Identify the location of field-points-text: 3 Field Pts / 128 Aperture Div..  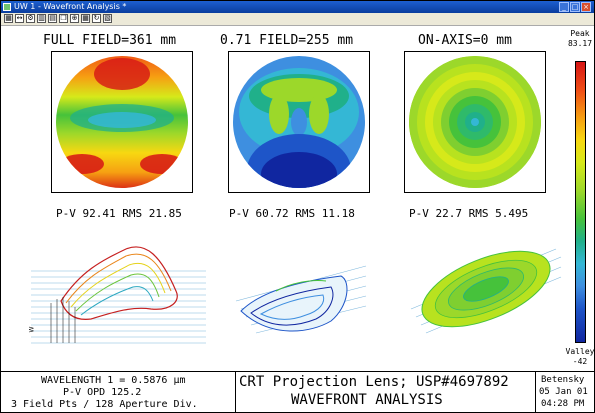
(104, 404).